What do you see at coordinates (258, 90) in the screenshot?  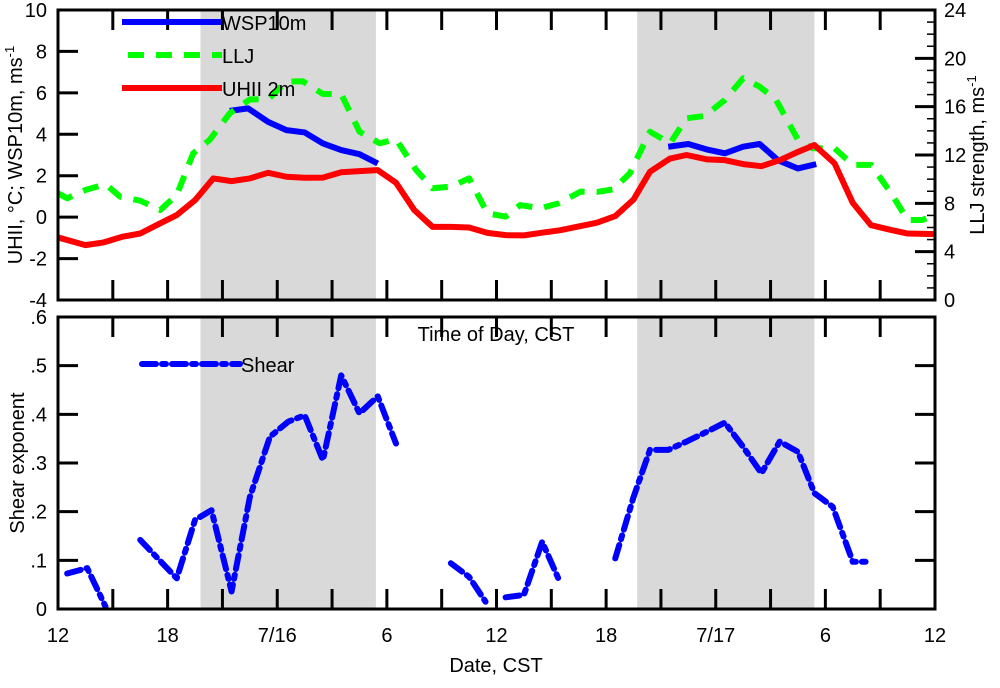 I see `legend-uhii-2m-label: UHII 2m` at bounding box center [258, 90].